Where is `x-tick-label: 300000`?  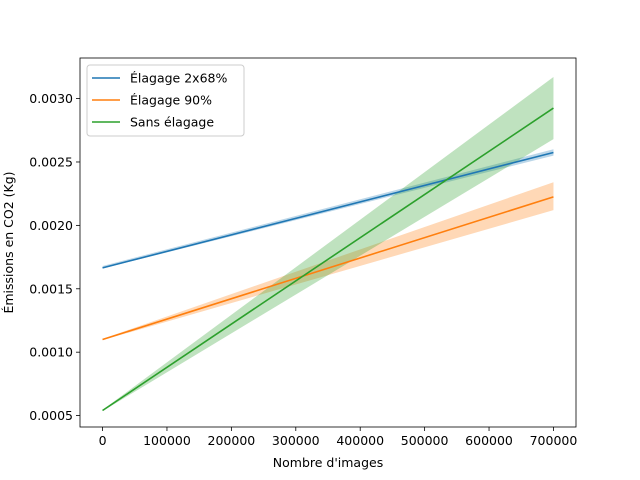
x-tick-label: 300000 is located at coordinates (296, 440).